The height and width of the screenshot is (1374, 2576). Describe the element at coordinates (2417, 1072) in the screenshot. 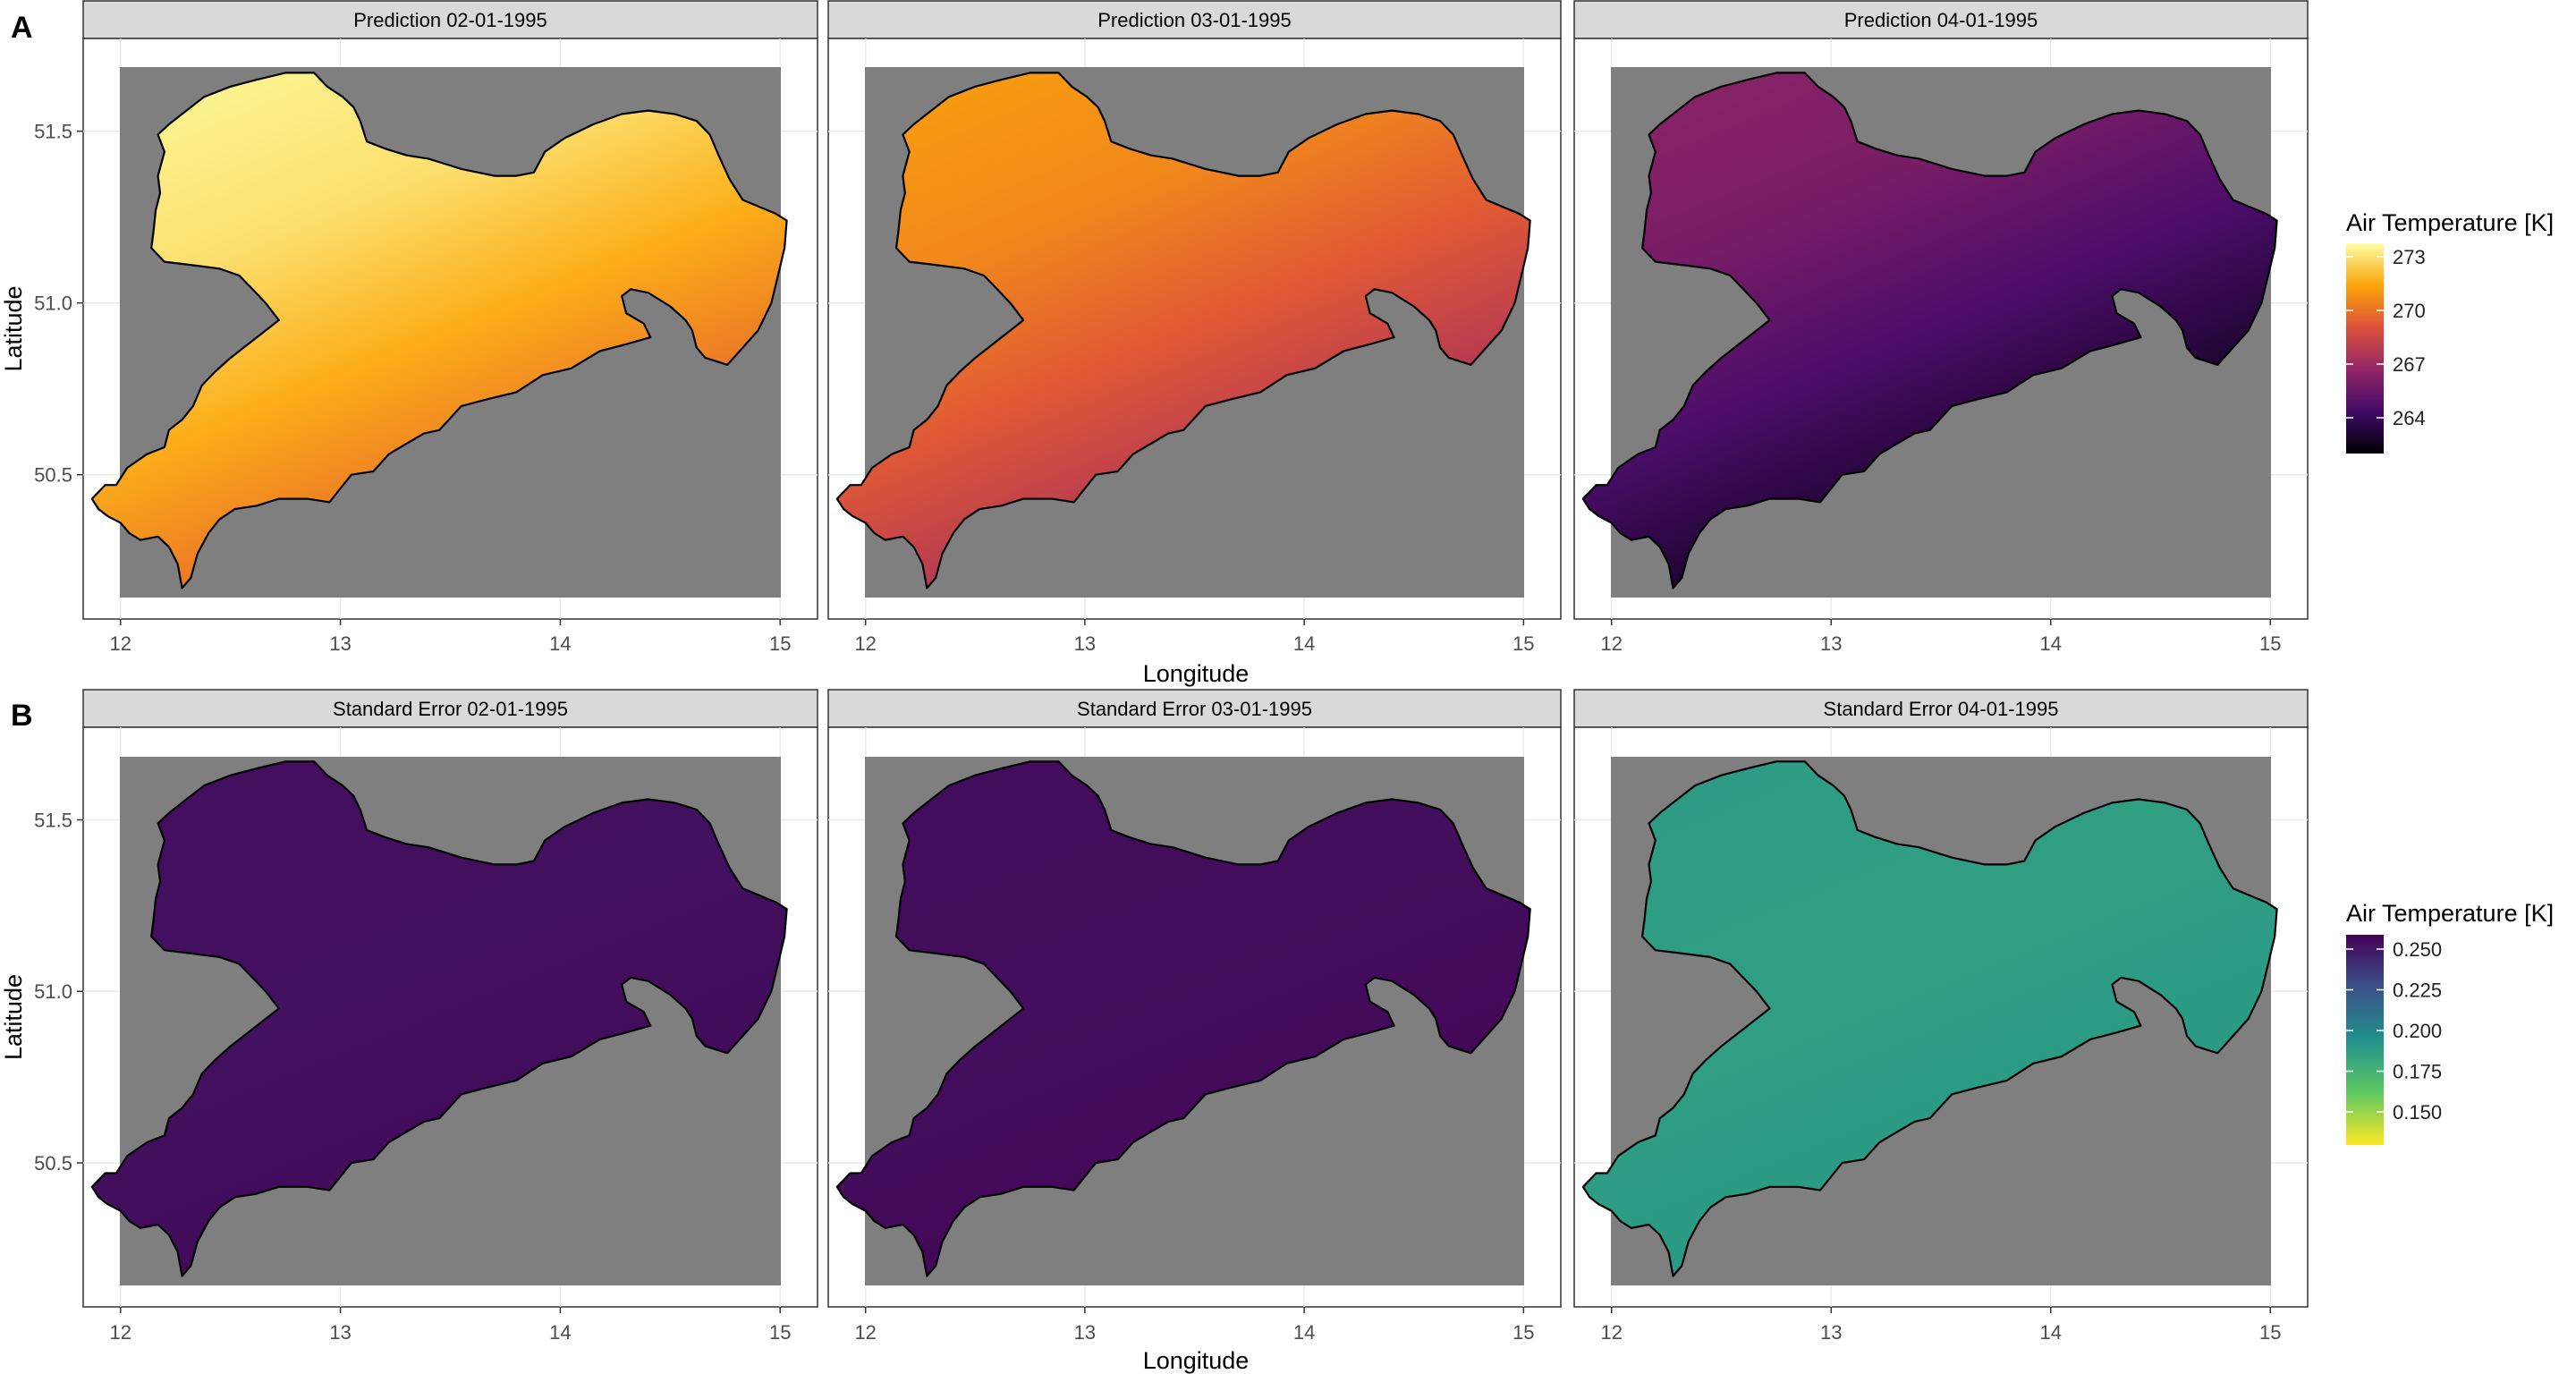

I see `legend-tick-label: 0.175` at that location.